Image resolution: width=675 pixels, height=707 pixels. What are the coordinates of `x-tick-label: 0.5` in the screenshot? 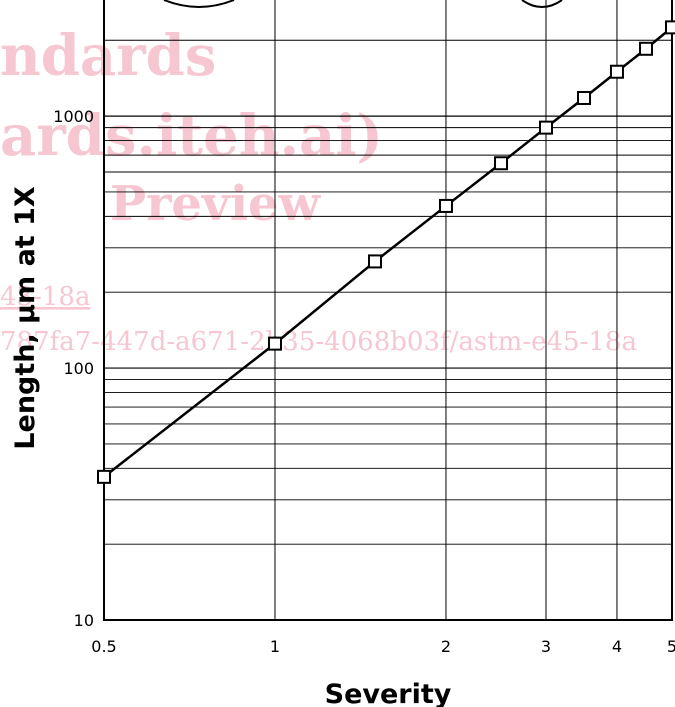 It's located at (103, 646).